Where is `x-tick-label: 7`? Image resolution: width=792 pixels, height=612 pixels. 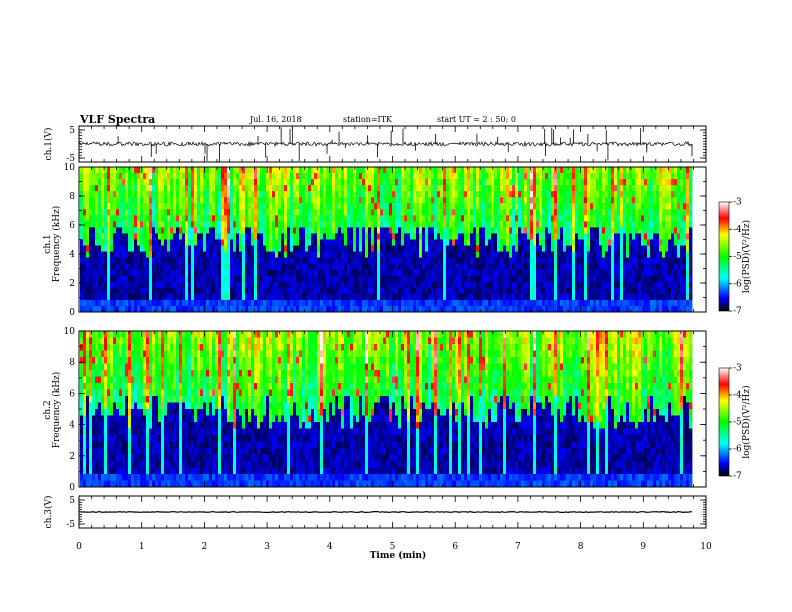 x-tick-label: 7 is located at coordinates (518, 547).